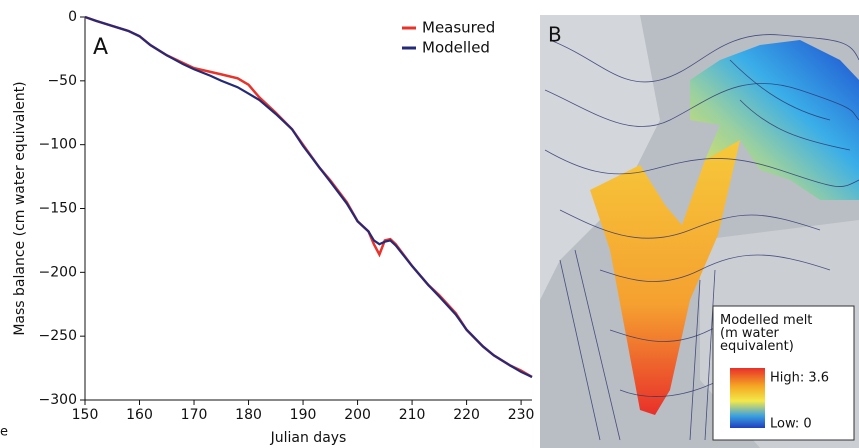 This screenshot has width=859, height=448. Describe the element at coordinates (248, 415) in the screenshot. I see `x-tick-label: 180` at that location.